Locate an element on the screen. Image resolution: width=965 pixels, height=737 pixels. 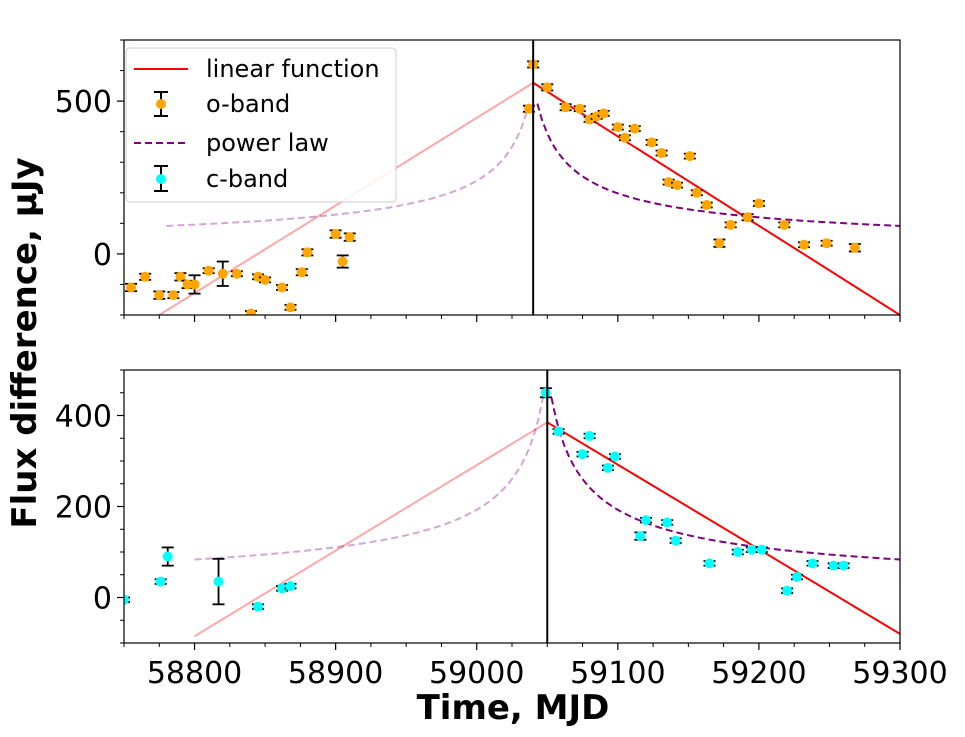
top-power-law-rise is located at coordinates (348, 165).